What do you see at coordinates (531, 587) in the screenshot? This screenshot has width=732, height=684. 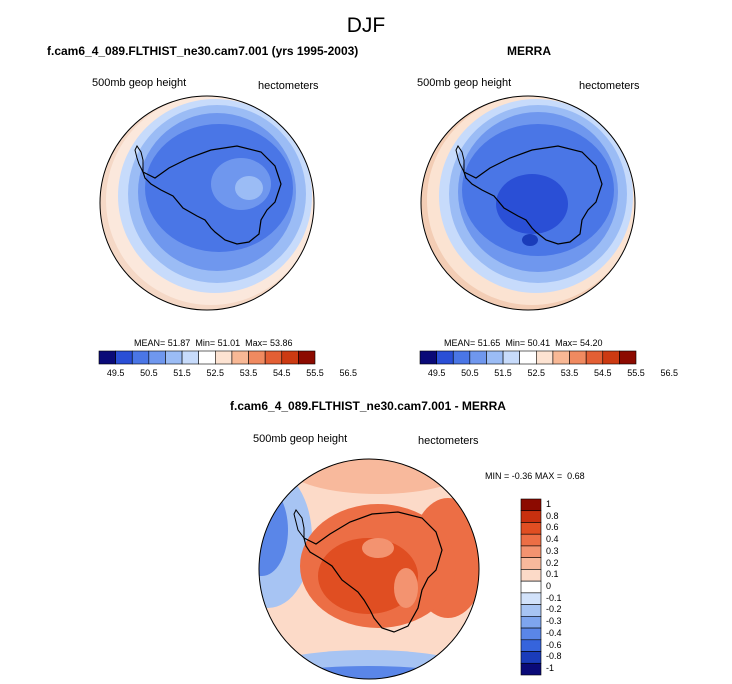 I see `panel3-colorbar` at bounding box center [531, 587].